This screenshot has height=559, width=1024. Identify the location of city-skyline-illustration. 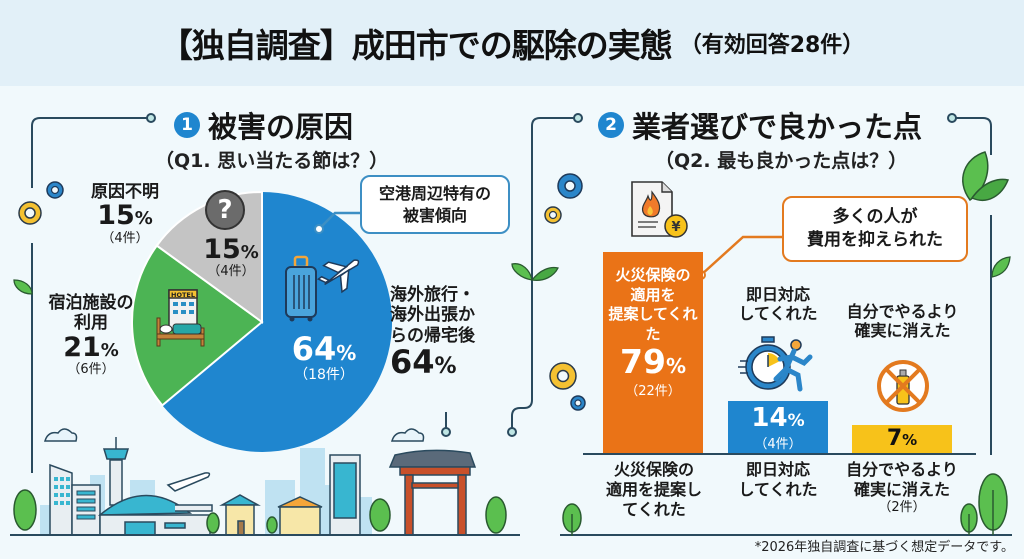
(265, 482).